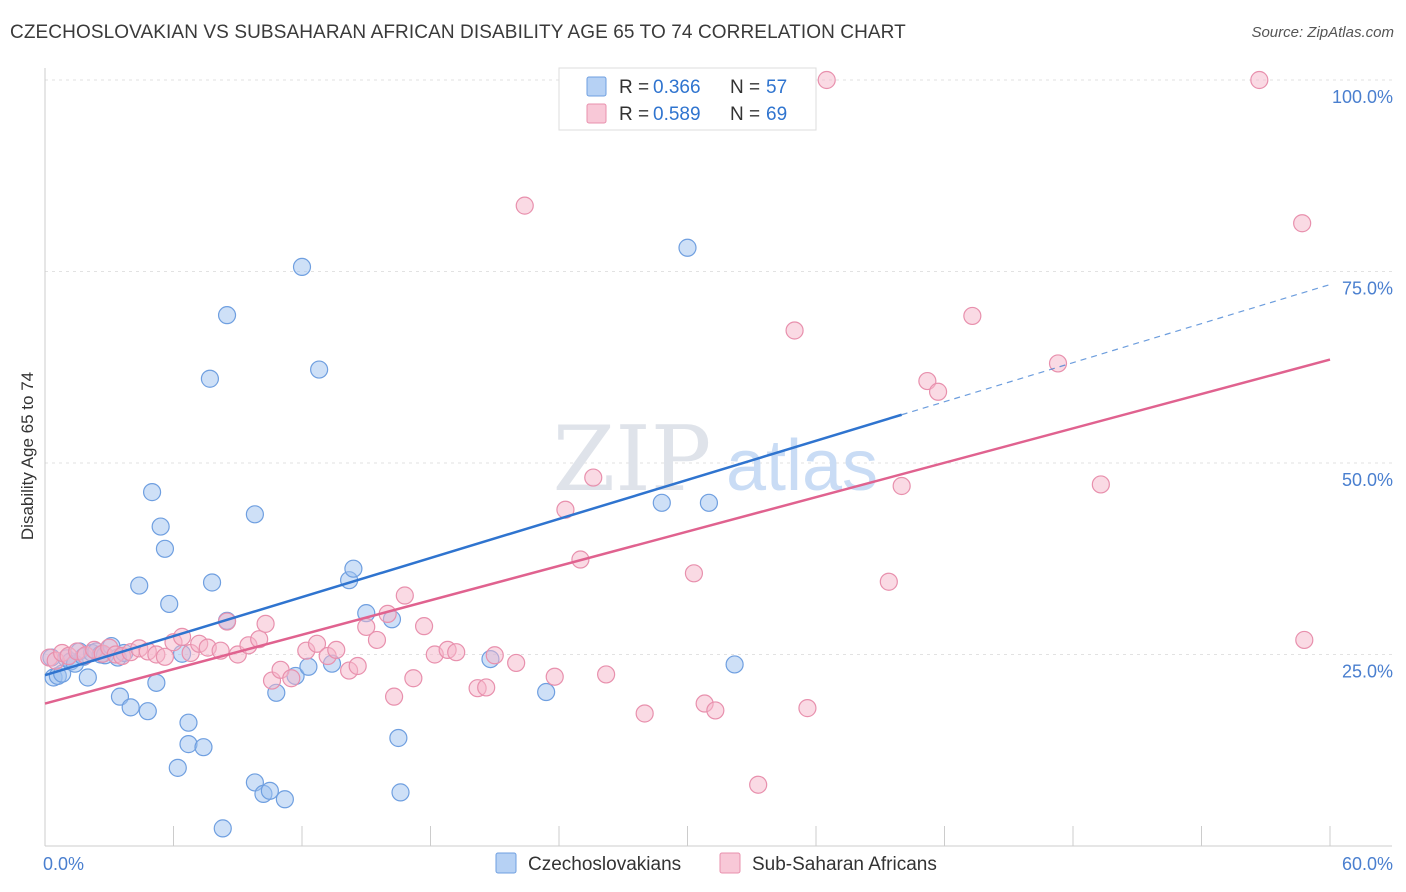  Describe the element at coordinates (677, 114) in the screenshot. I see `stats-r-value-subsaharan: 0.589` at that location.